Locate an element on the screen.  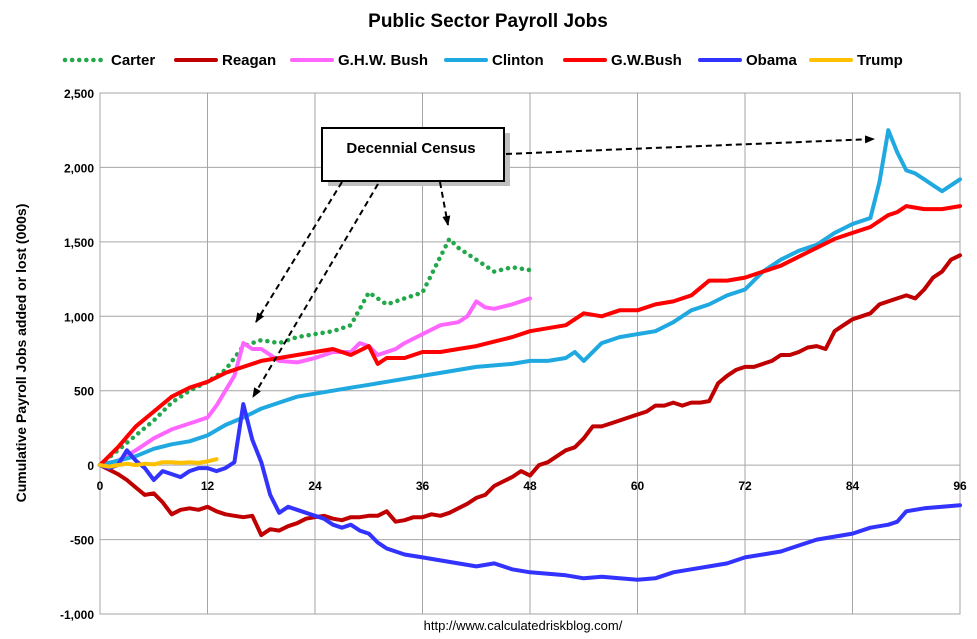
legend-label: Obama is located at coordinates (772, 60).